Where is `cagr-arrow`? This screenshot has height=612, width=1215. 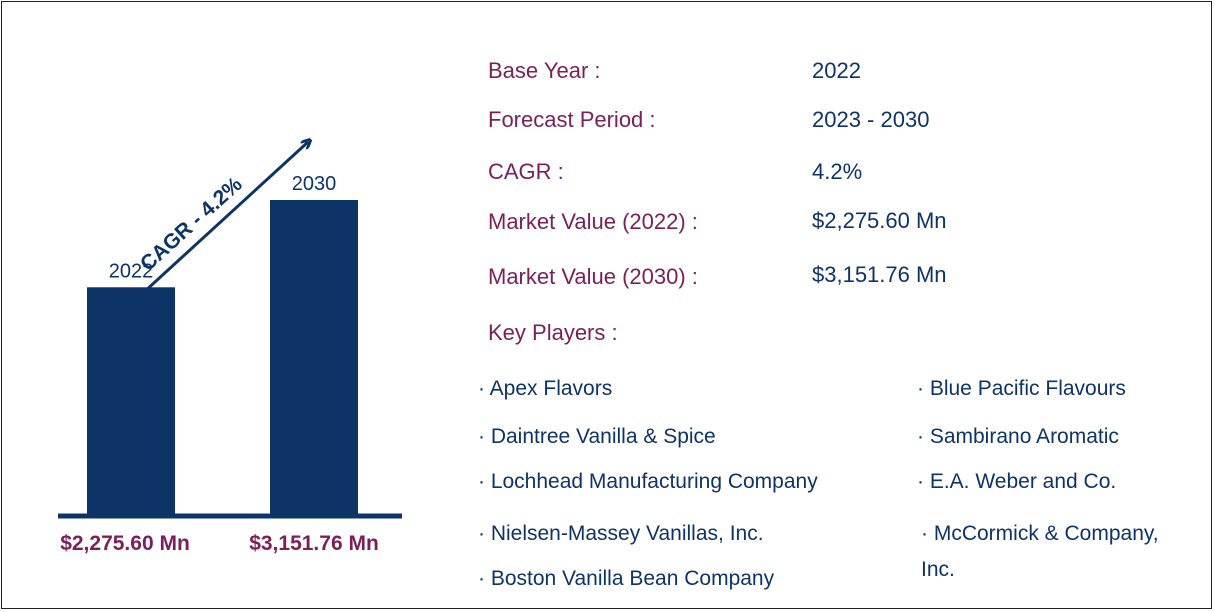 cagr-arrow is located at coordinates (219, 223).